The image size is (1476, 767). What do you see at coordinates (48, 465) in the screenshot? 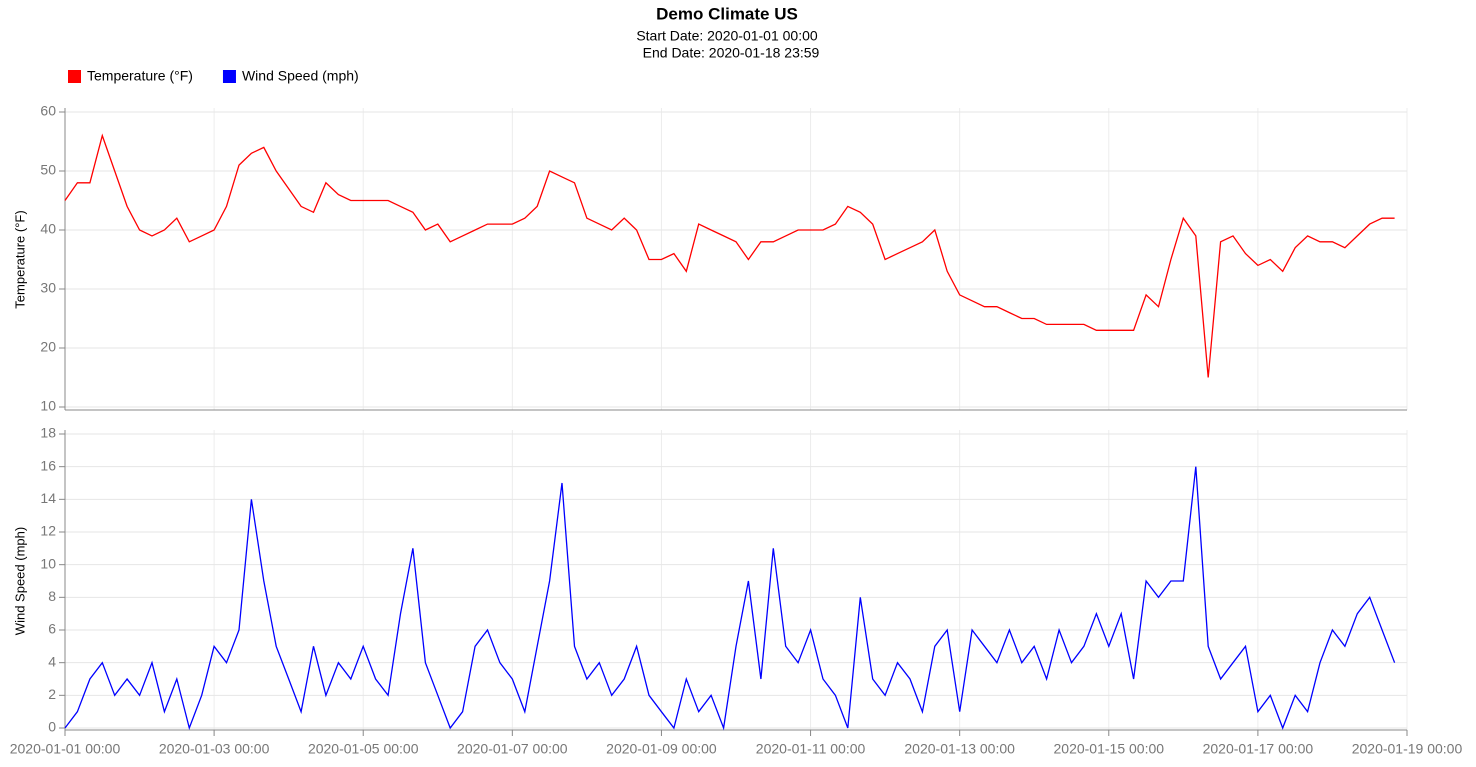
I see `y-tick-label: 16` at bounding box center [48, 465].